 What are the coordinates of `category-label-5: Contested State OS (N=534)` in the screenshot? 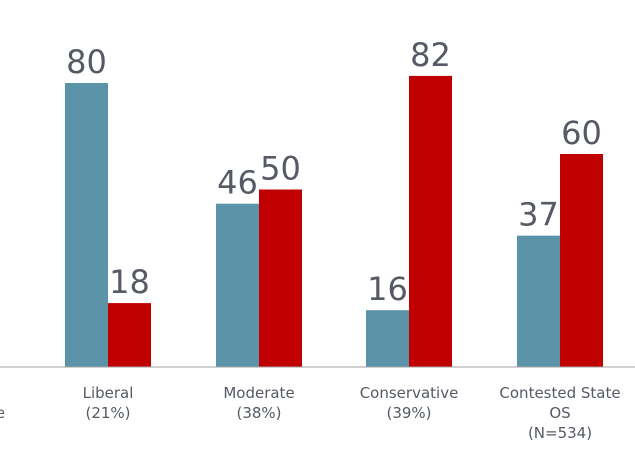 It's located at (559, 413).